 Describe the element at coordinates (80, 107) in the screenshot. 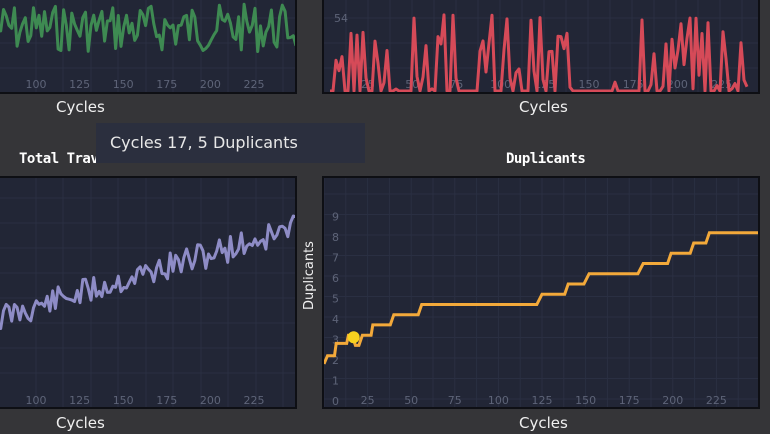

I see `top-left-x-axis-label: Cycles` at that location.